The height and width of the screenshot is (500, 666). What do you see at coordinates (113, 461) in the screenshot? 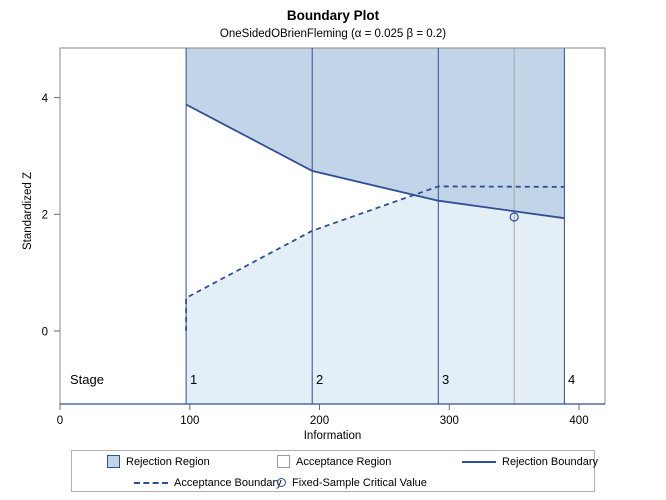
I see `rejection-region-swatch-icon` at bounding box center [113, 461].